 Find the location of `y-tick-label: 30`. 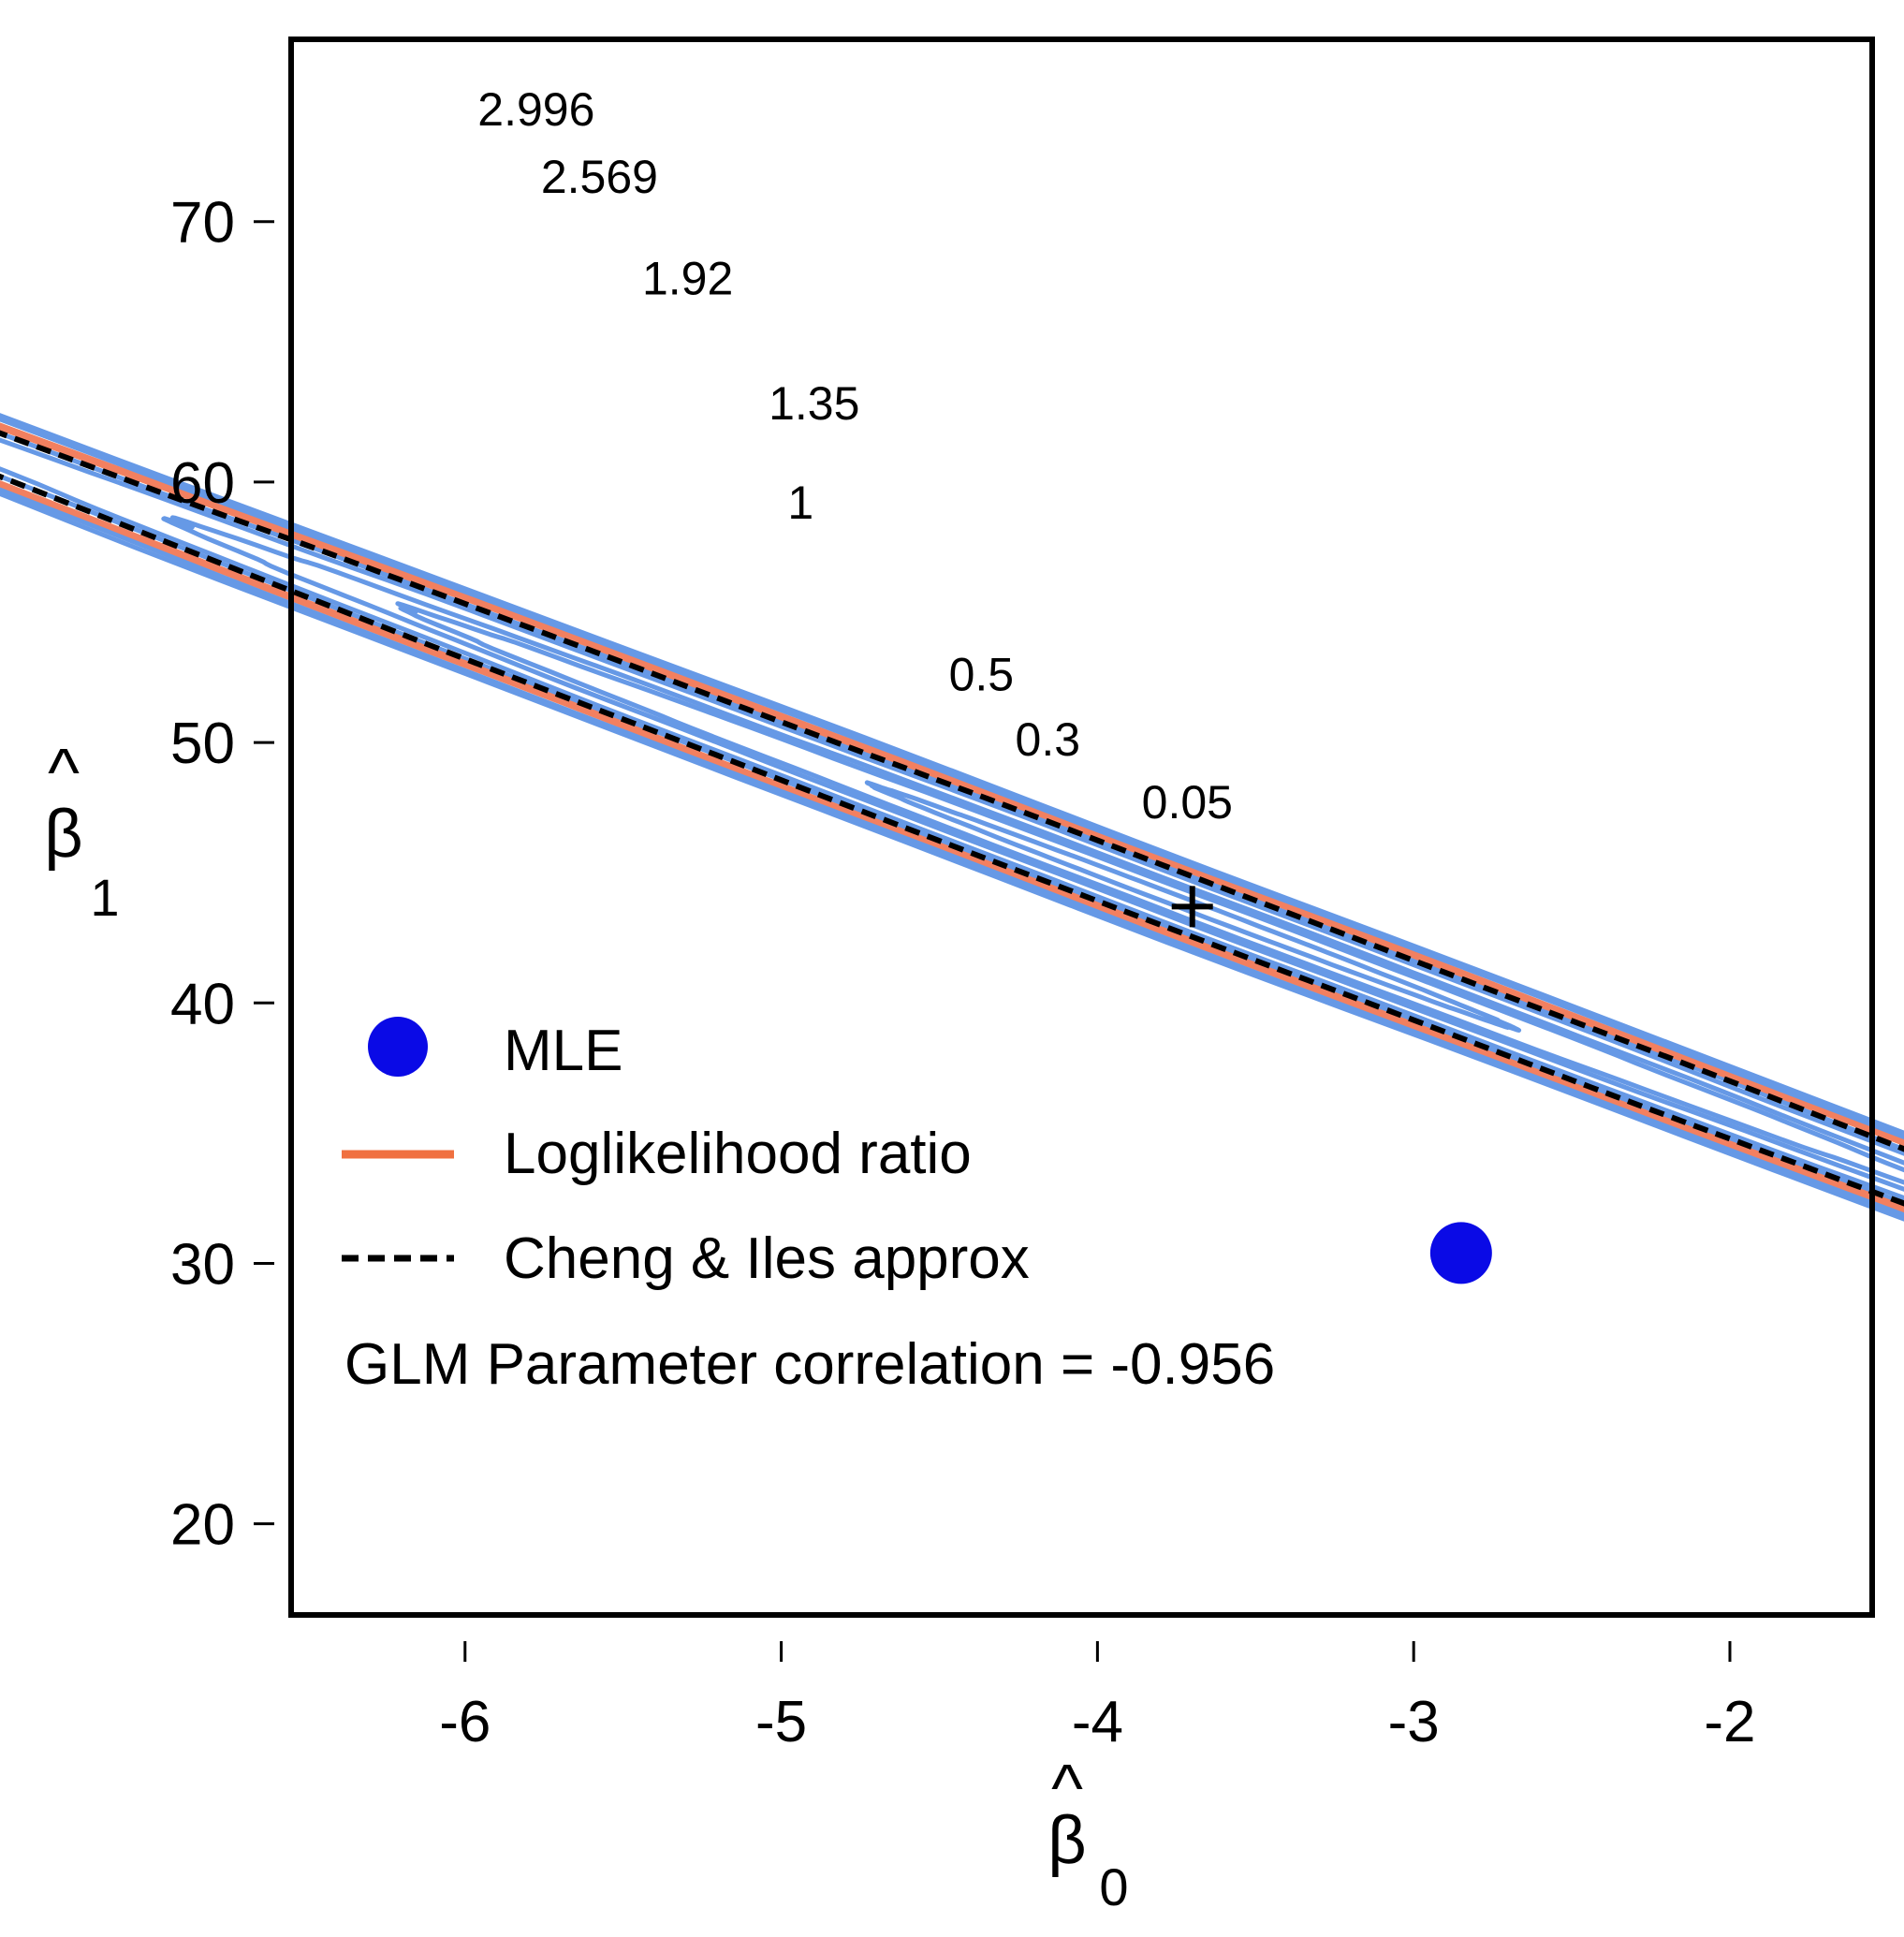

y-tick-label: 30 is located at coordinates (202, 1264).